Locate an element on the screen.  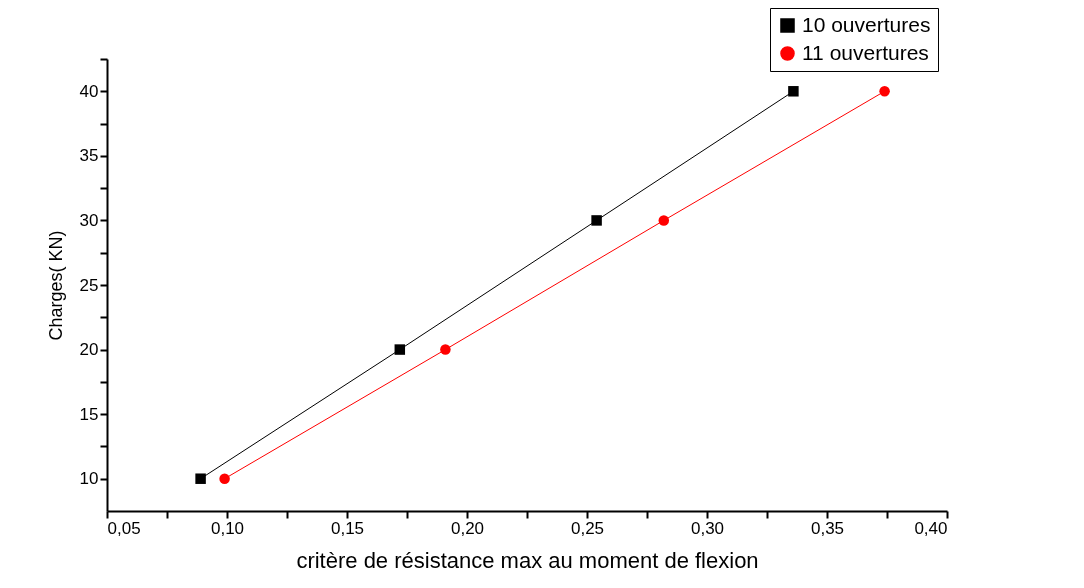
x-tick-label: 0,30 is located at coordinates (707, 528).